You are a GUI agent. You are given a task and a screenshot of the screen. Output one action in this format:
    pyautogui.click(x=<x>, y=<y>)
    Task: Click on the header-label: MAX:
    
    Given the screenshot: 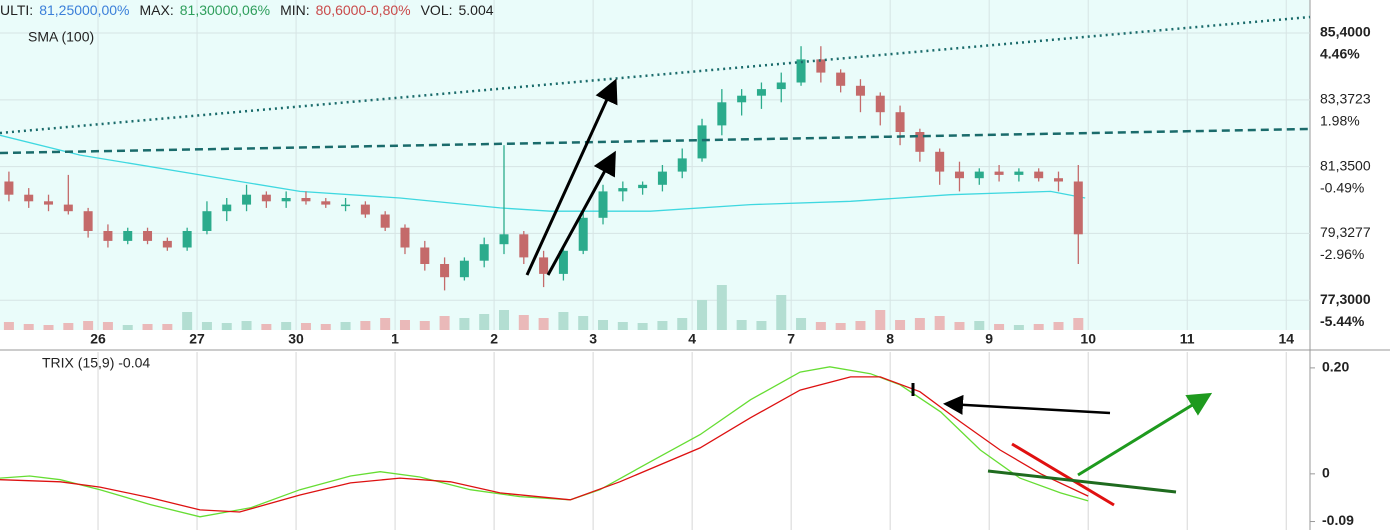 What is the action you would take?
    pyautogui.click(x=157, y=10)
    